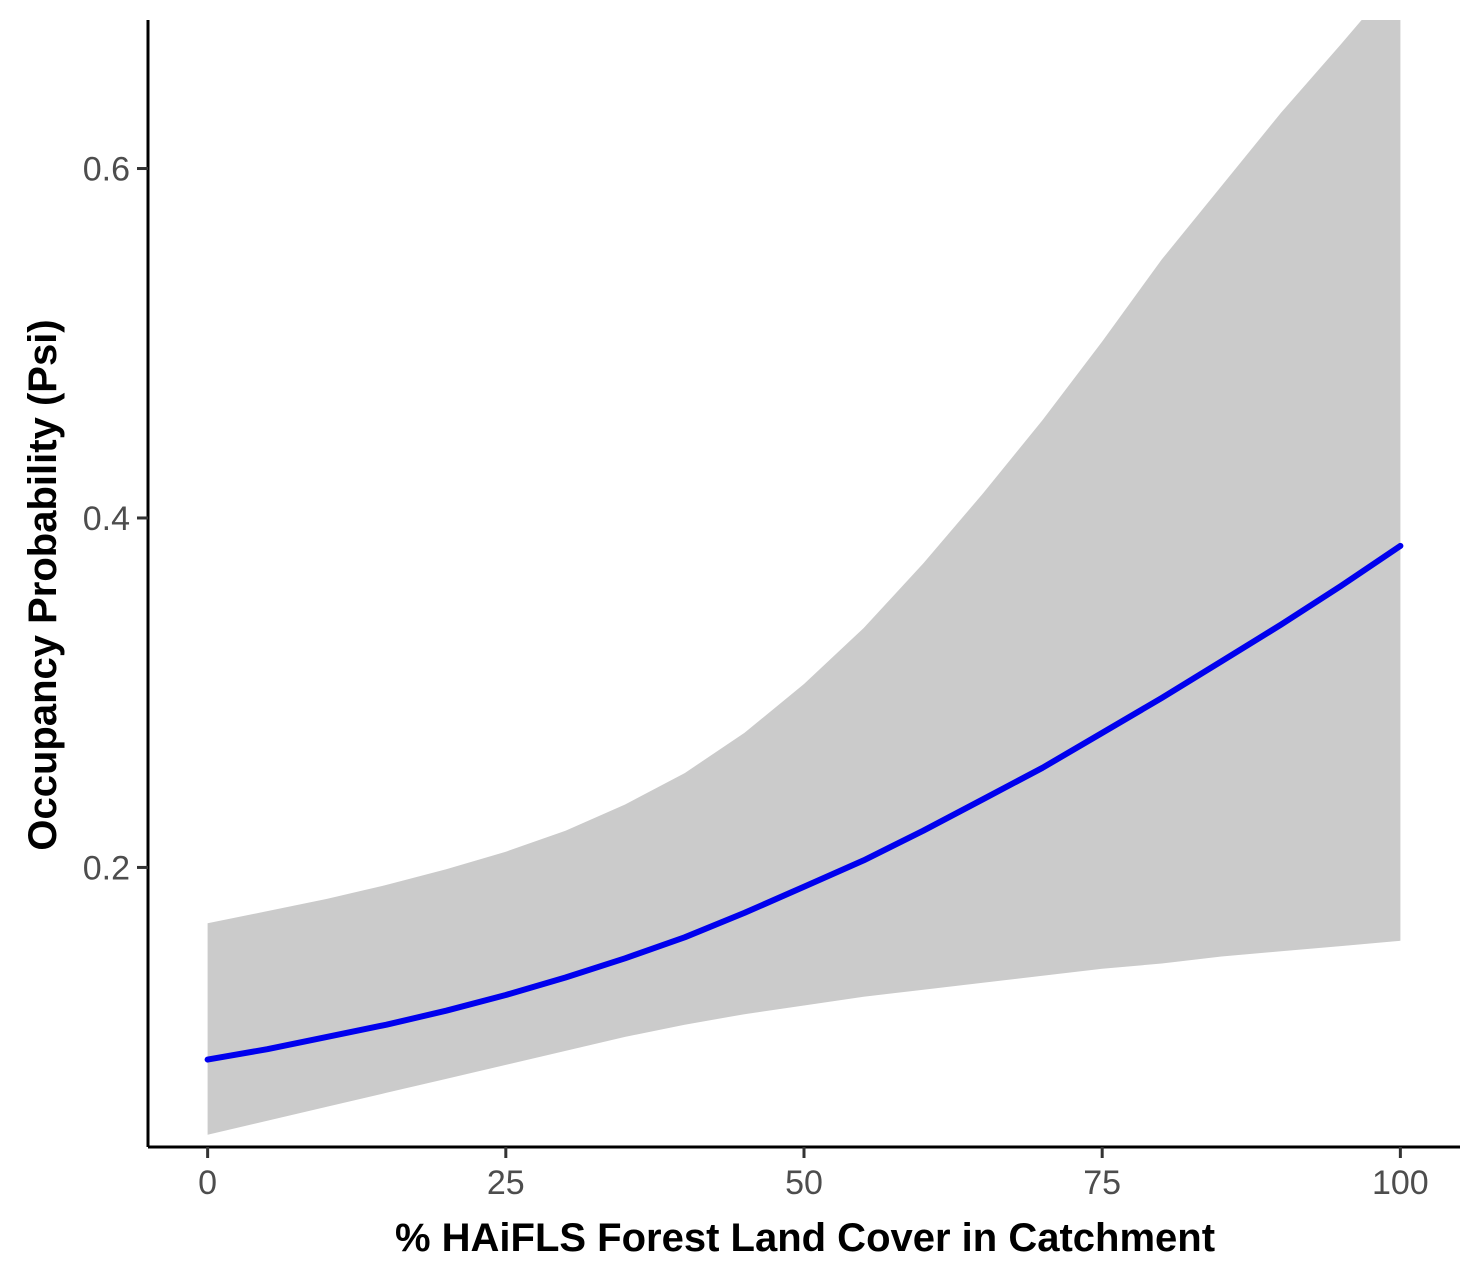 The image size is (1484, 1286). Describe the element at coordinates (805, 1238) in the screenshot. I see `x-axis-title: % HAiFLS Forest Land Cover in Catchment` at that location.